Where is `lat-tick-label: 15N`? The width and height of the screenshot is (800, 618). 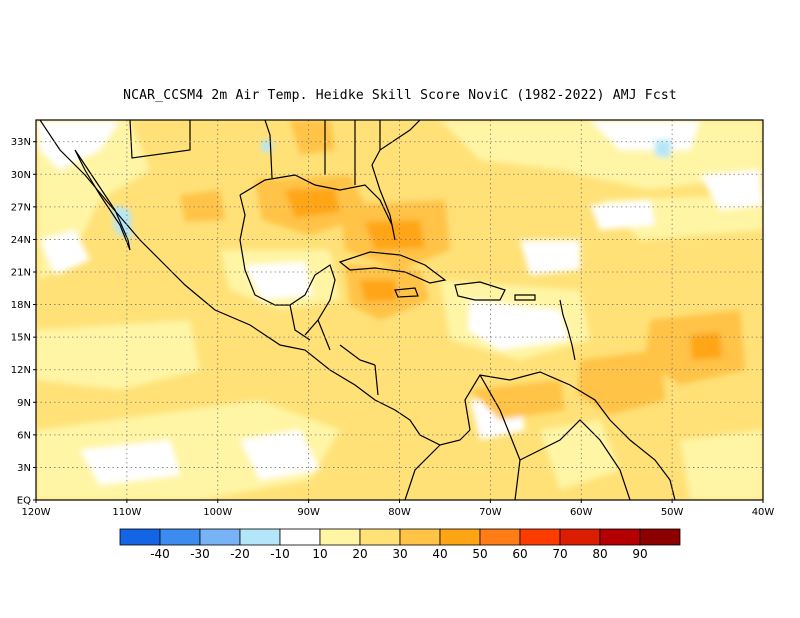
lat-tick-label: 15N is located at coordinates (21, 338).